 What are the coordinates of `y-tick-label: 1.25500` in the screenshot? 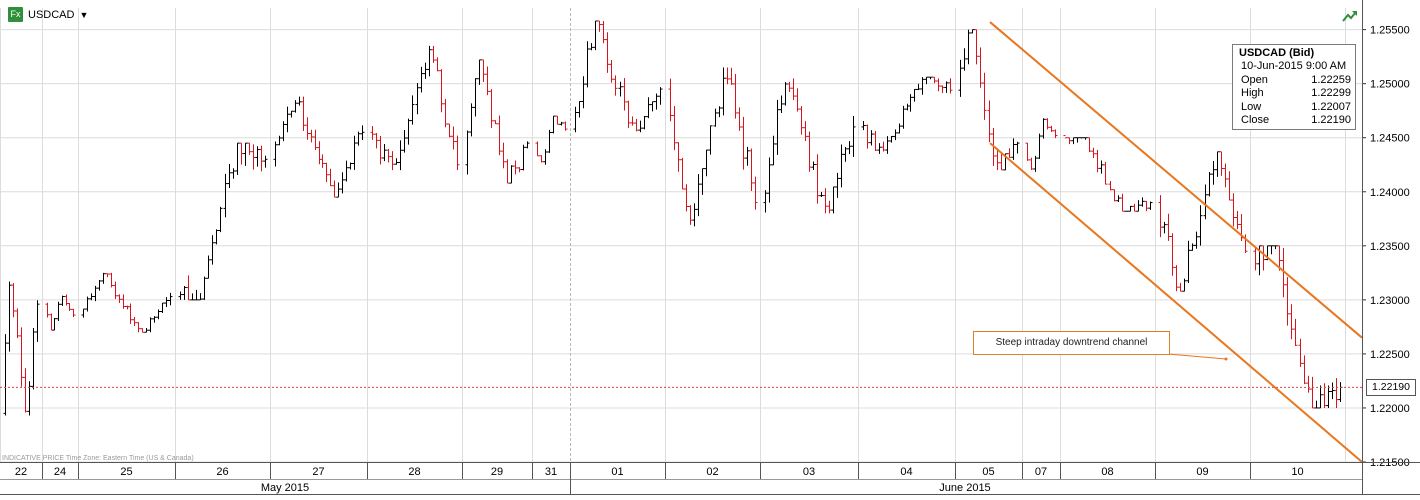 It's located at (1390, 31).